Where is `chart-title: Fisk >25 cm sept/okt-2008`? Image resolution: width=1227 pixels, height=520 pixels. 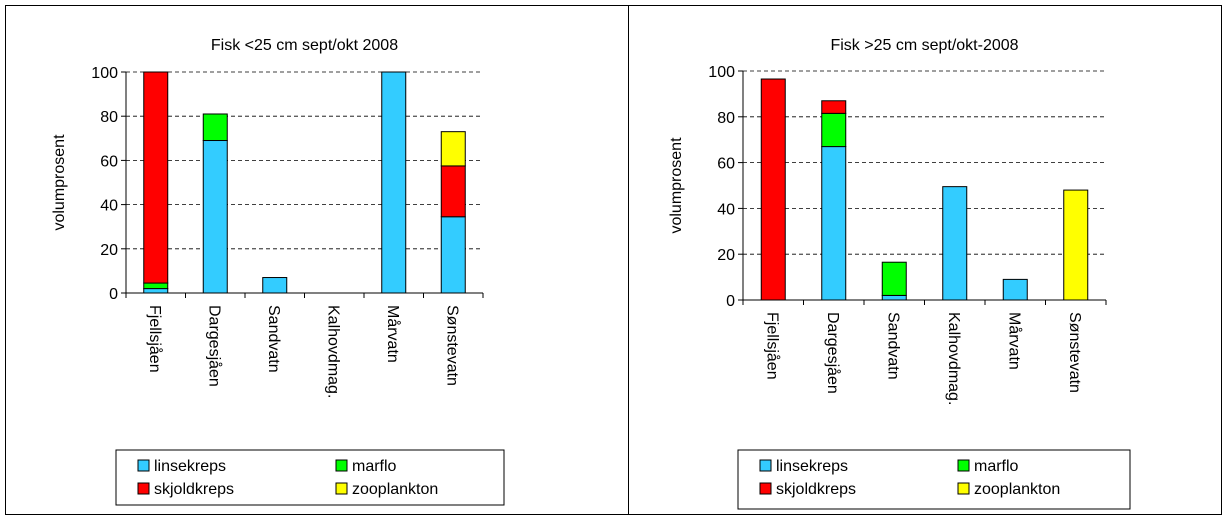
chart-title: Fisk >25 cm sept/okt-2008 is located at coordinates (924, 45).